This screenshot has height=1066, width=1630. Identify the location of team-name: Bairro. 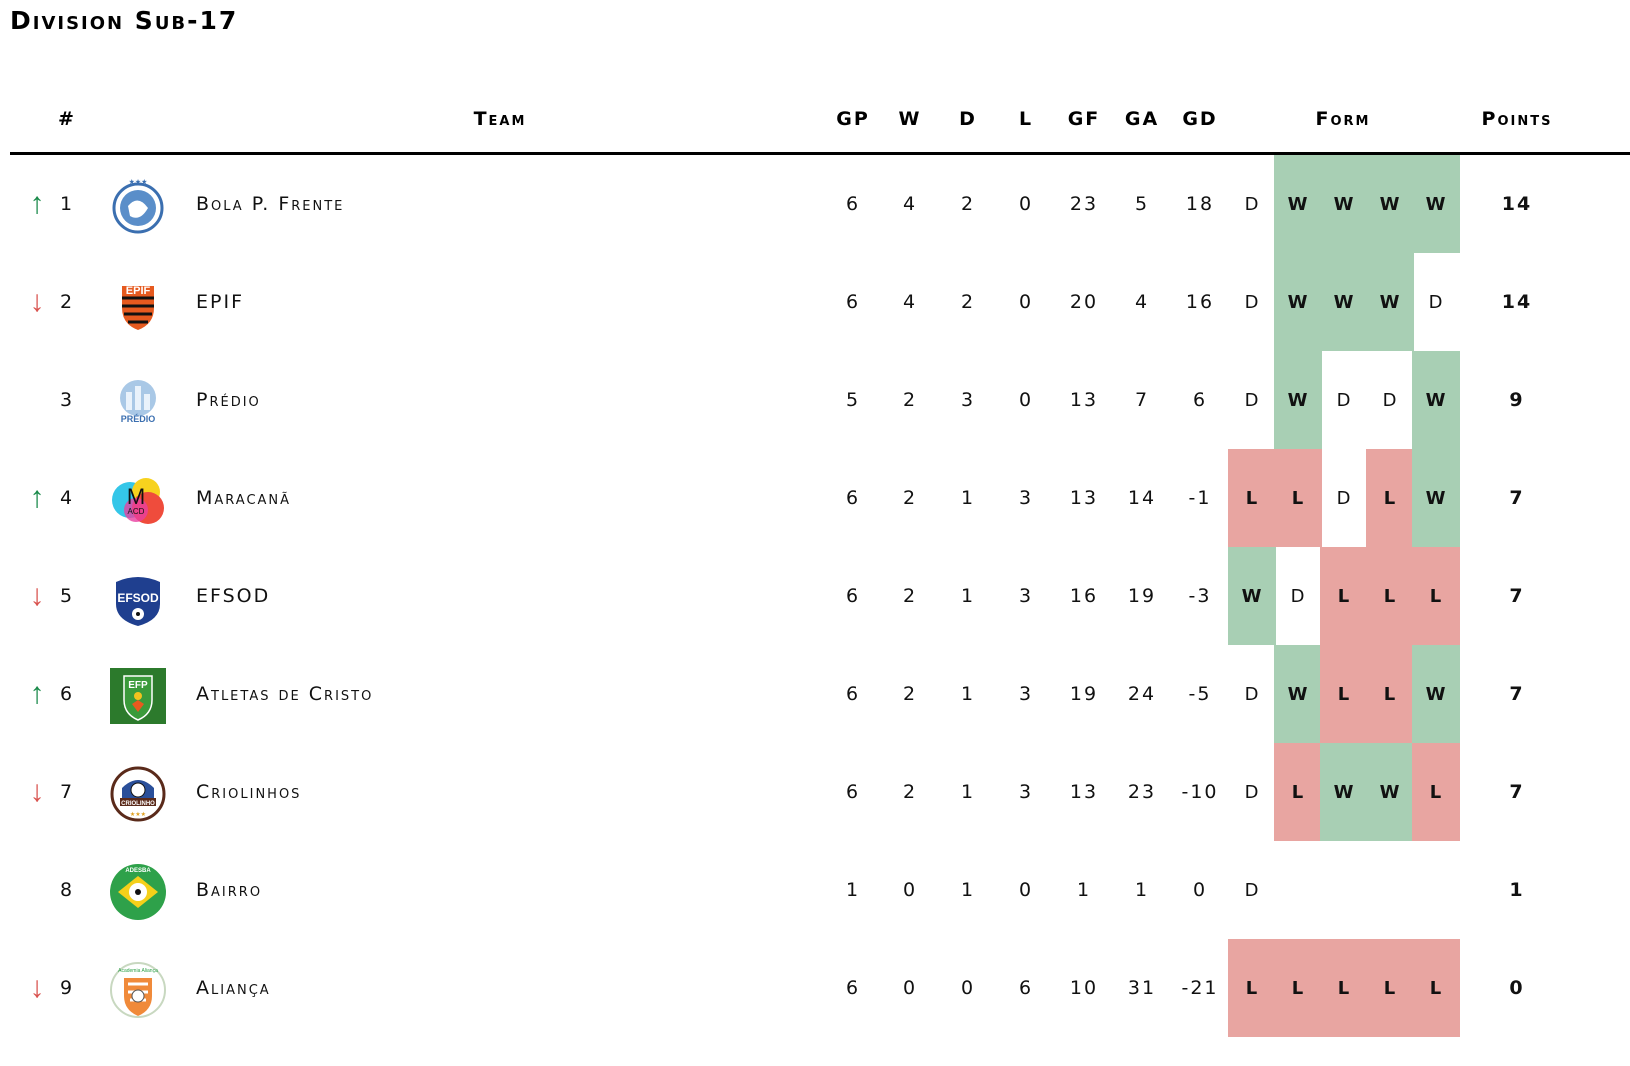
(229, 890).